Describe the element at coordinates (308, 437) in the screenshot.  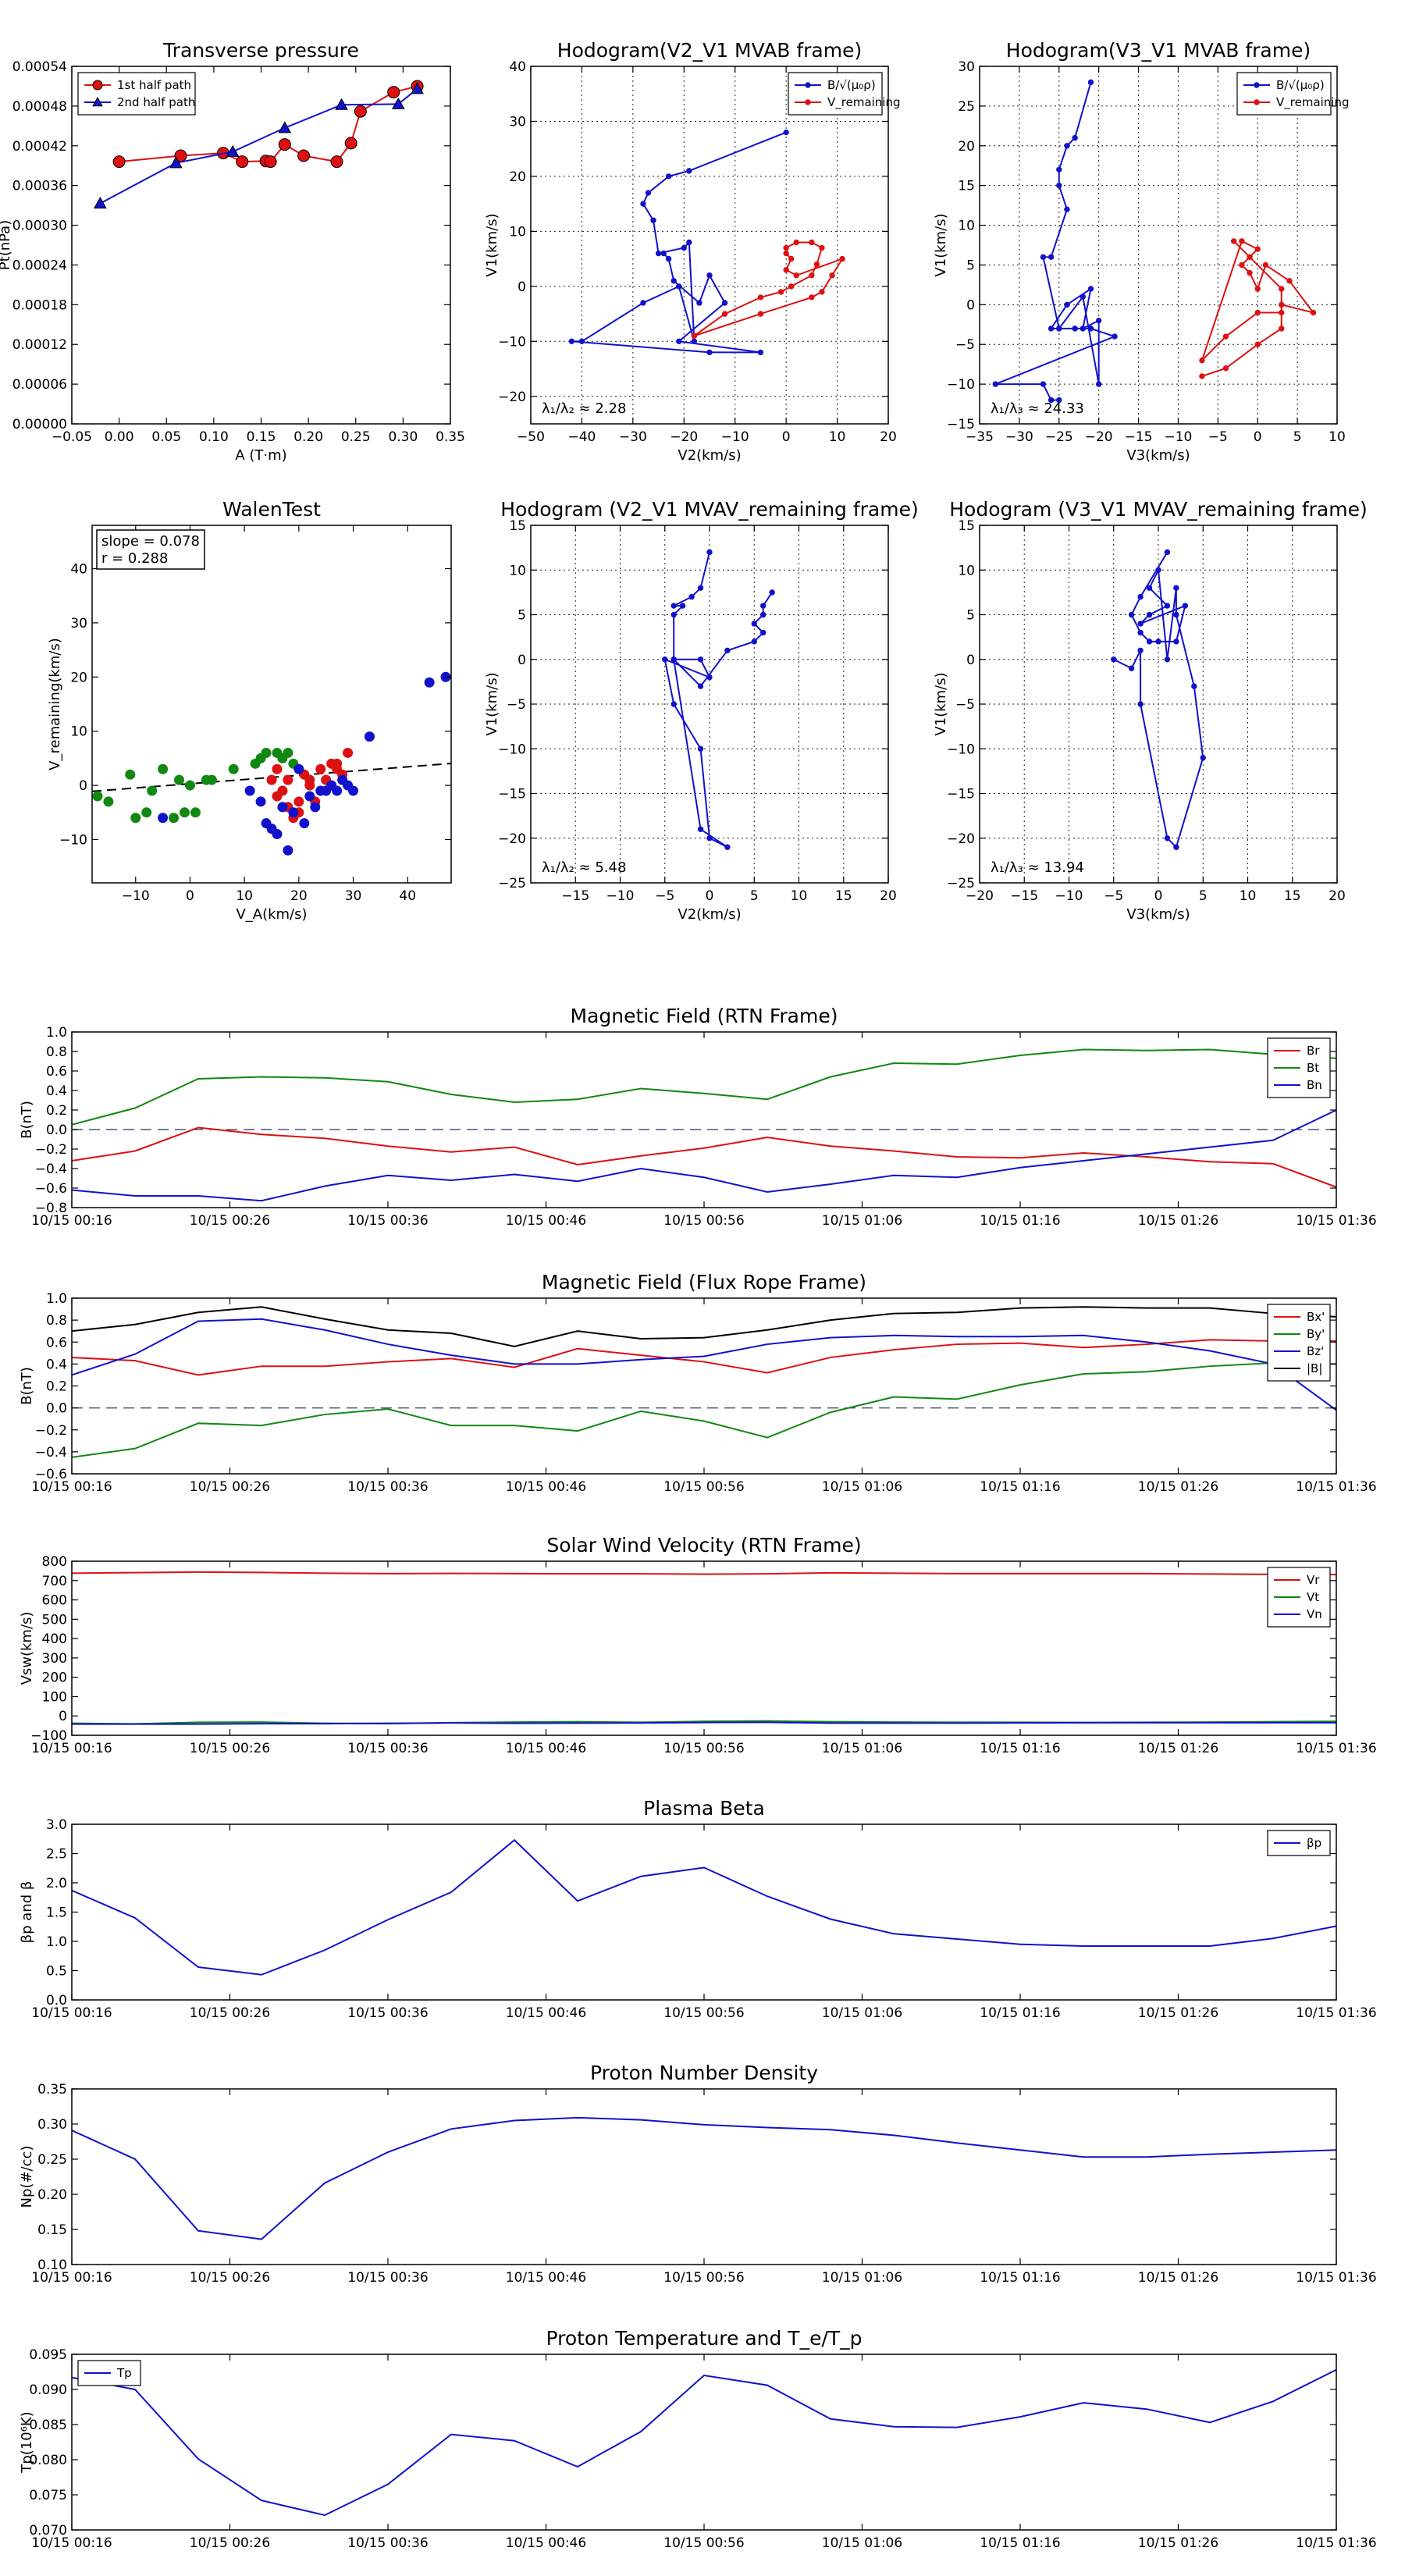
I see `x-tick-label: 0.20` at that location.